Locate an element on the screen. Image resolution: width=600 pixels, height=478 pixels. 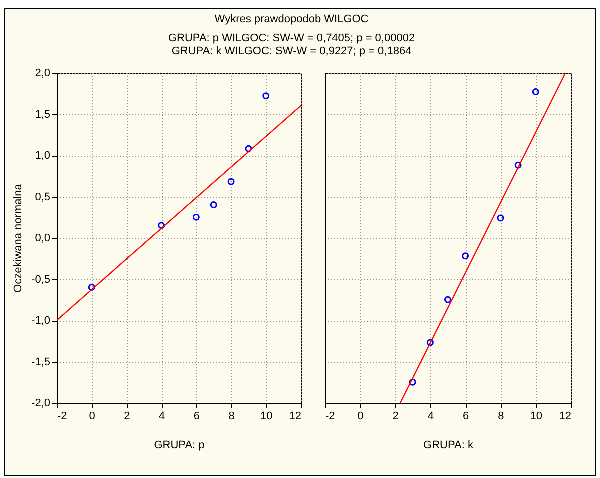
x-axis-title: GRUPA: k is located at coordinates (449, 446).